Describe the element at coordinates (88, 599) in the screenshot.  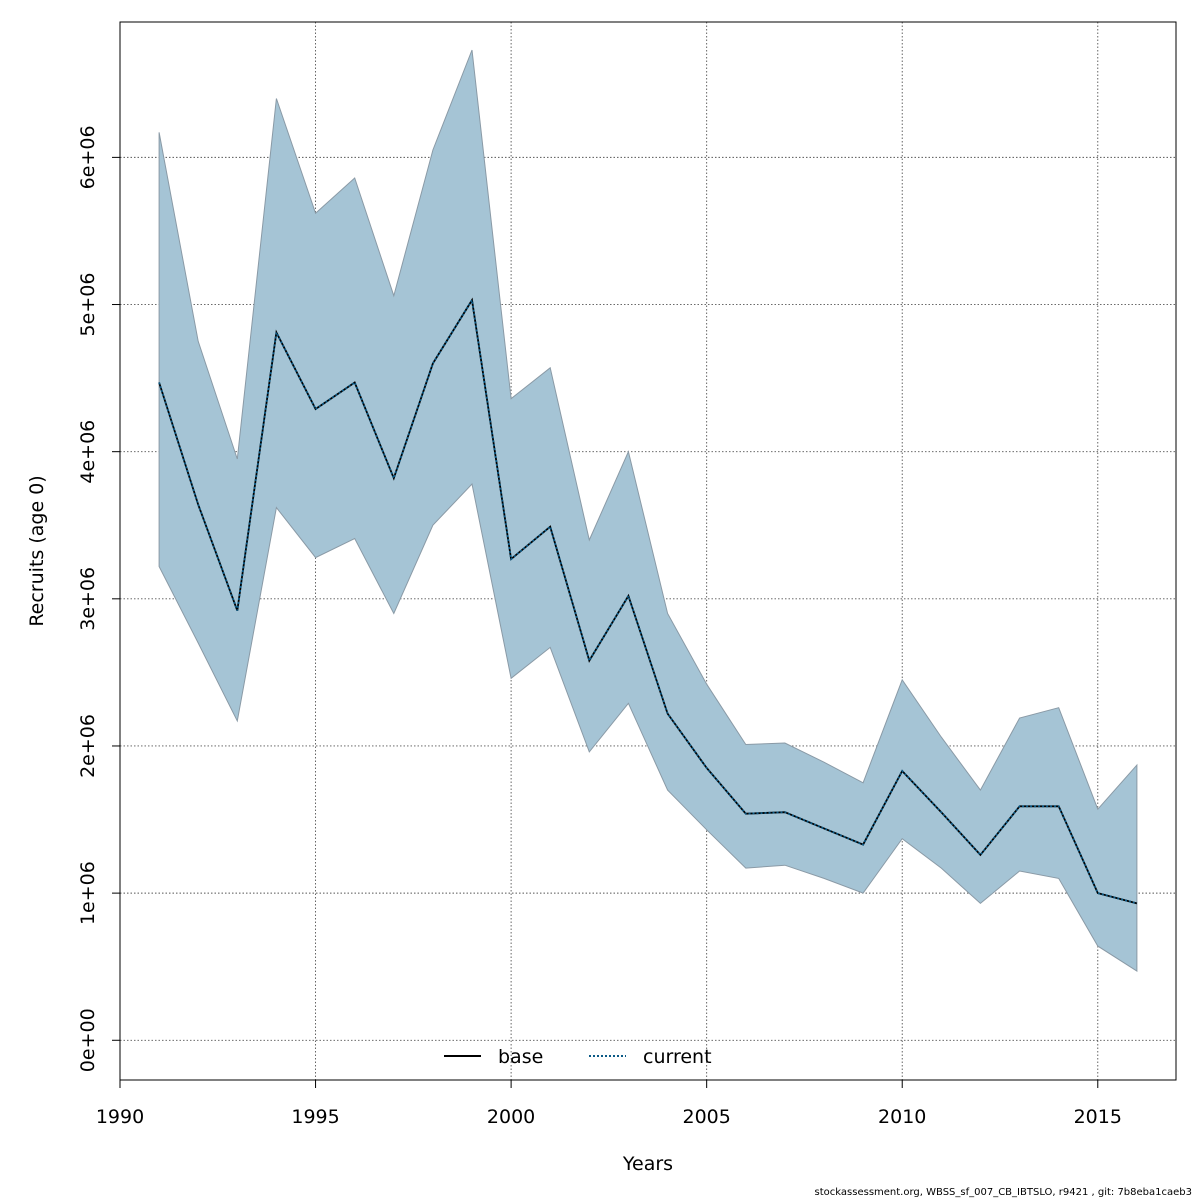
I see `y-tick-label: 3e+06` at that location.